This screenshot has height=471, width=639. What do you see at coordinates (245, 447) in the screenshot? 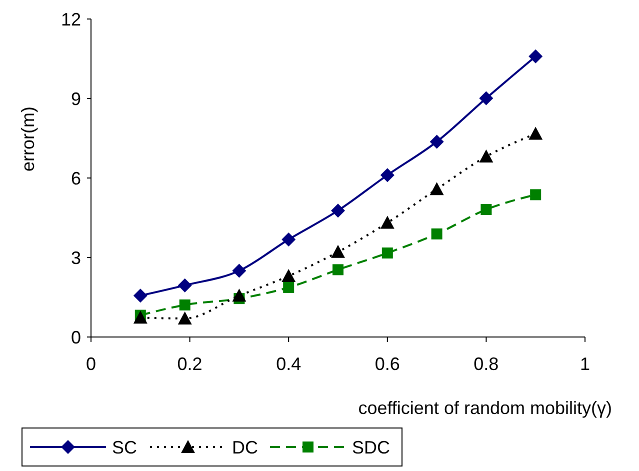
I see `legend-label: DC` at bounding box center [245, 447].